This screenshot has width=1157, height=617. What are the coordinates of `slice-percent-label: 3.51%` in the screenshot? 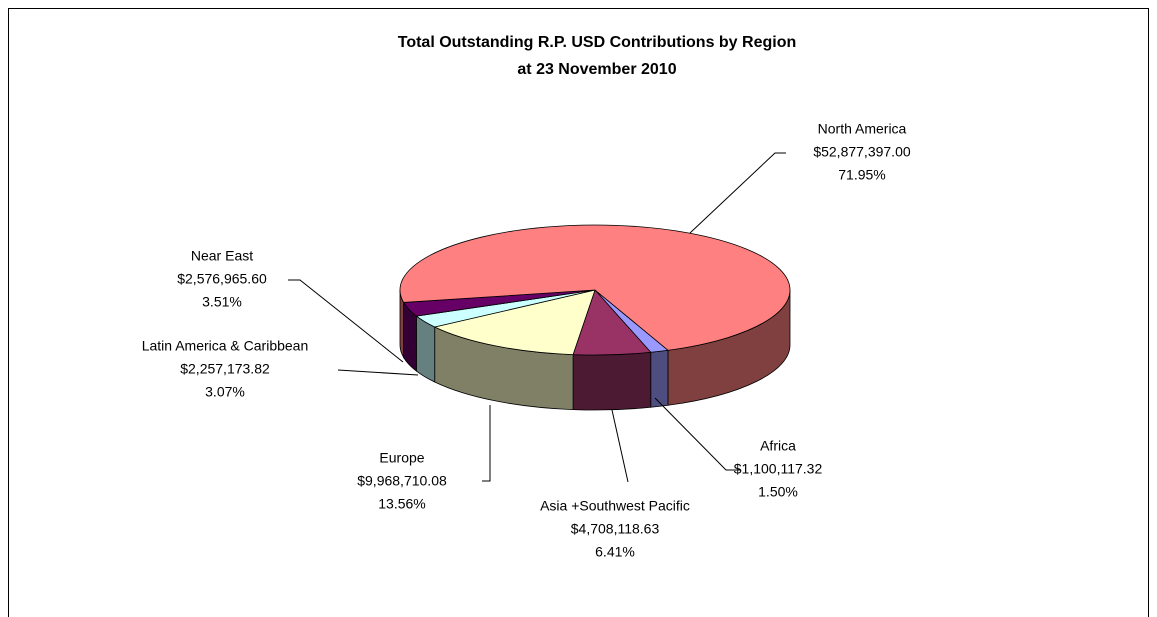 It's located at (222, 302).